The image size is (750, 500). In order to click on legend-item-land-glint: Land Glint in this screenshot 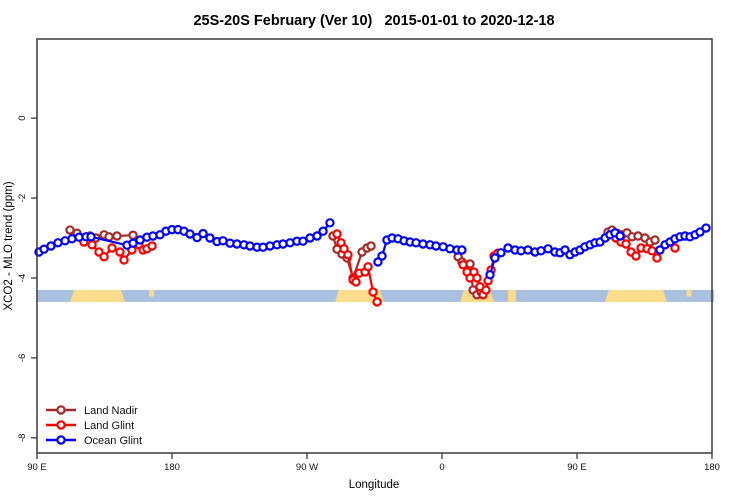, I will do `click(90, 426)`.